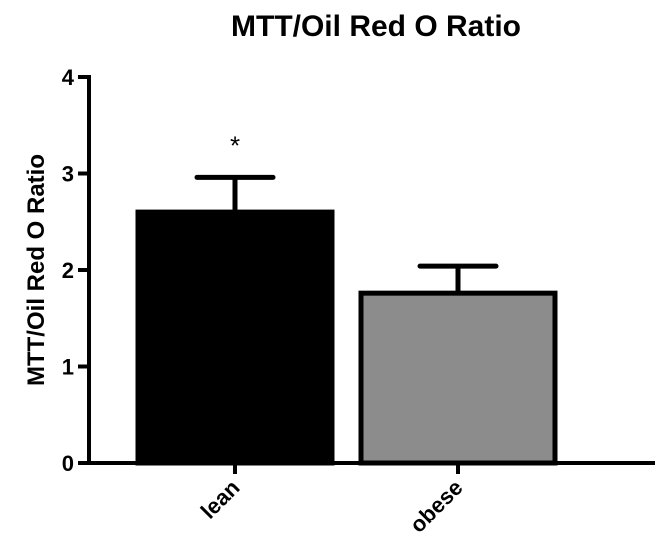 This screenshot has height=554, width=657. Describe the element at coordinates (68, 367) in the screenshot. I see `y-tick-label: 1` at that location.